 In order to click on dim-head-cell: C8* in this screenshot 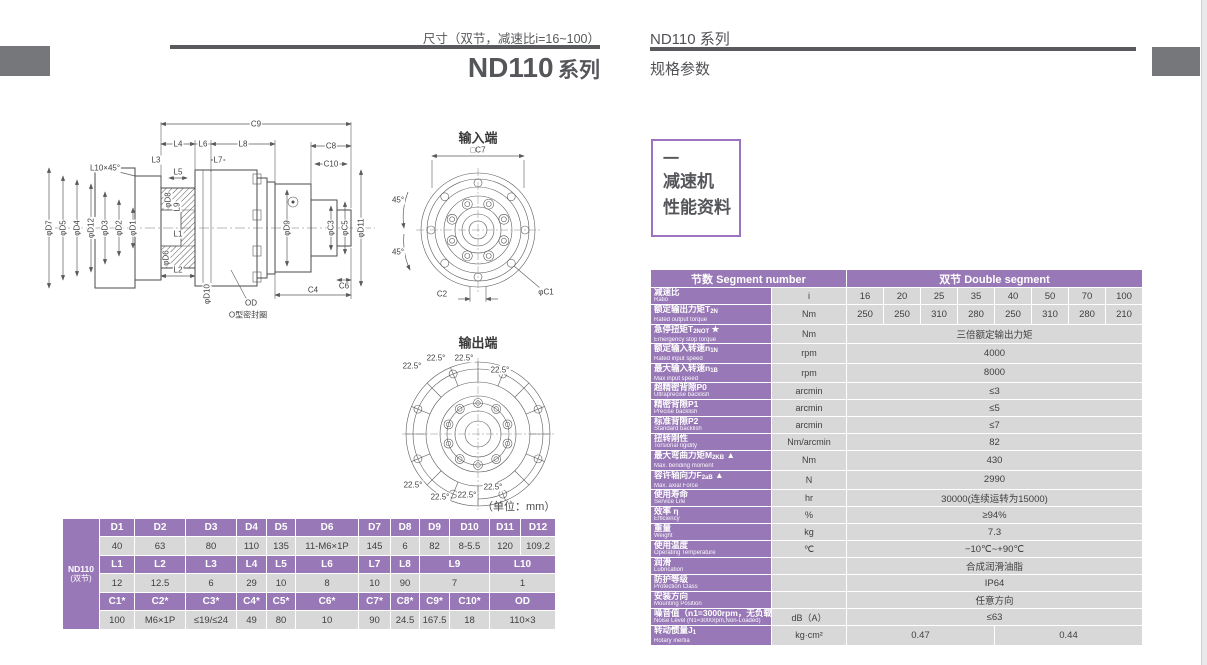, I will do `click(405, 601)`.